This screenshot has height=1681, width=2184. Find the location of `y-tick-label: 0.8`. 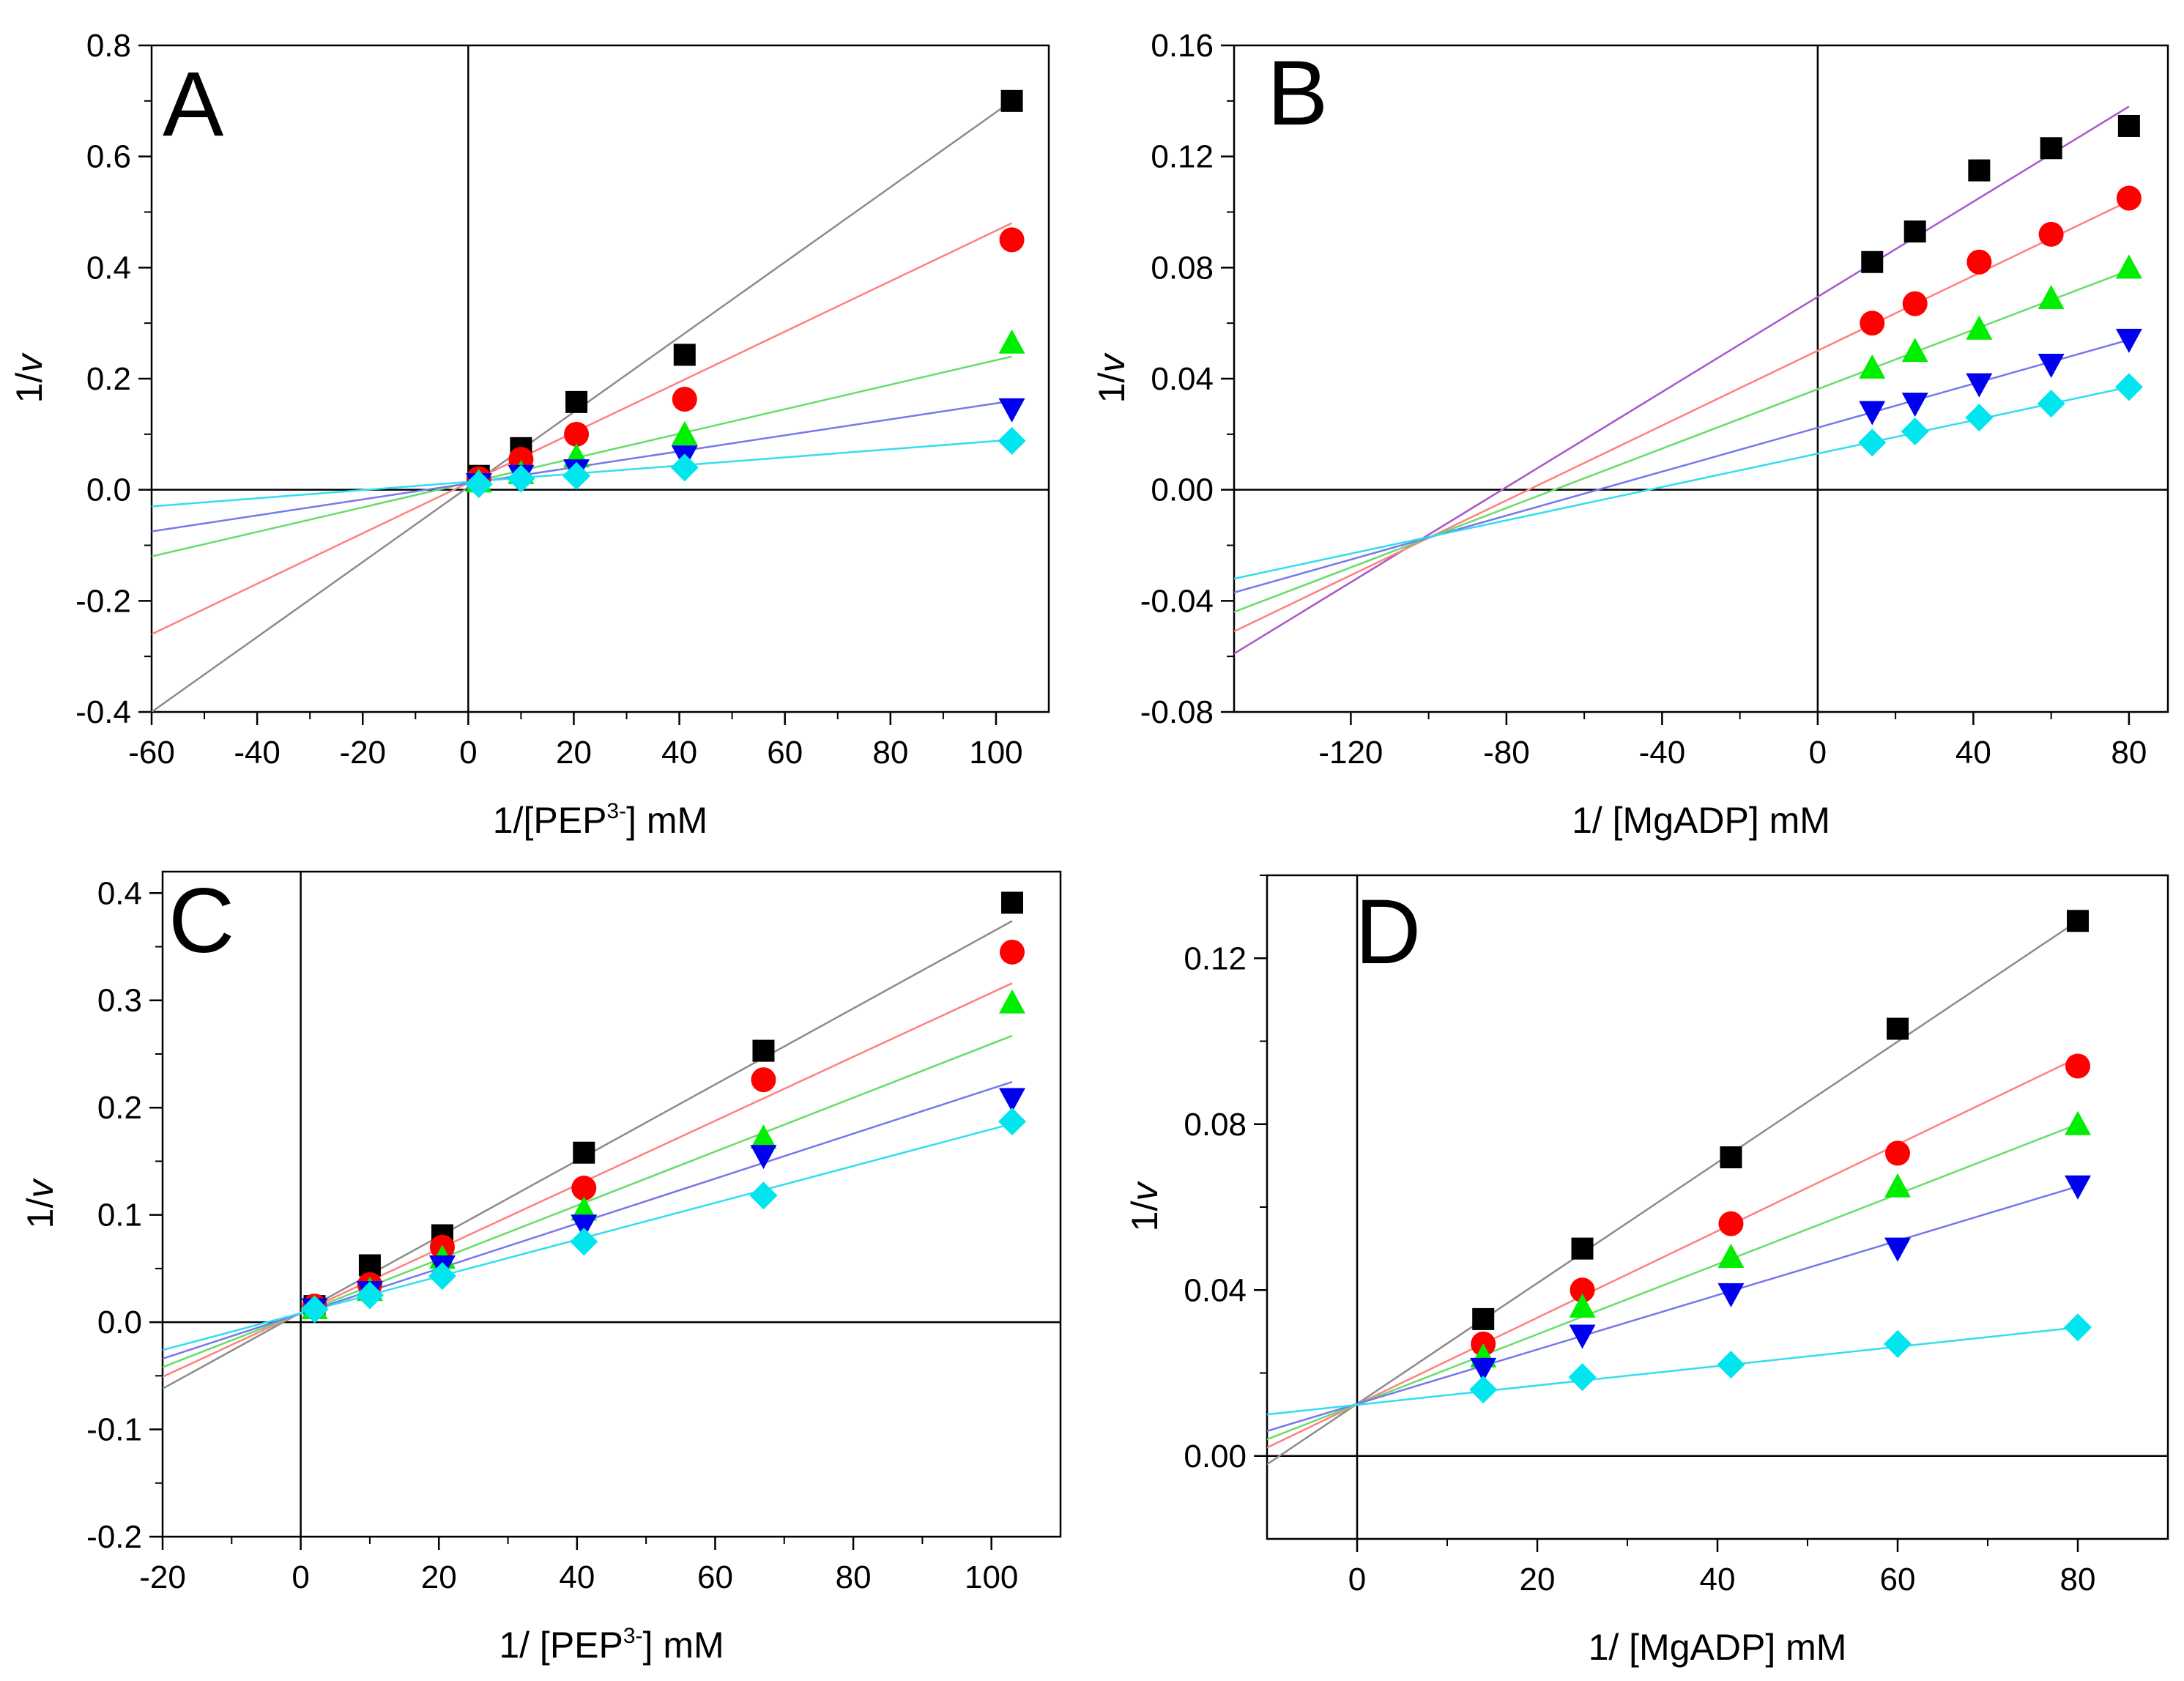

y-tick-label: 0.8 is located at coordinates (108, 46).